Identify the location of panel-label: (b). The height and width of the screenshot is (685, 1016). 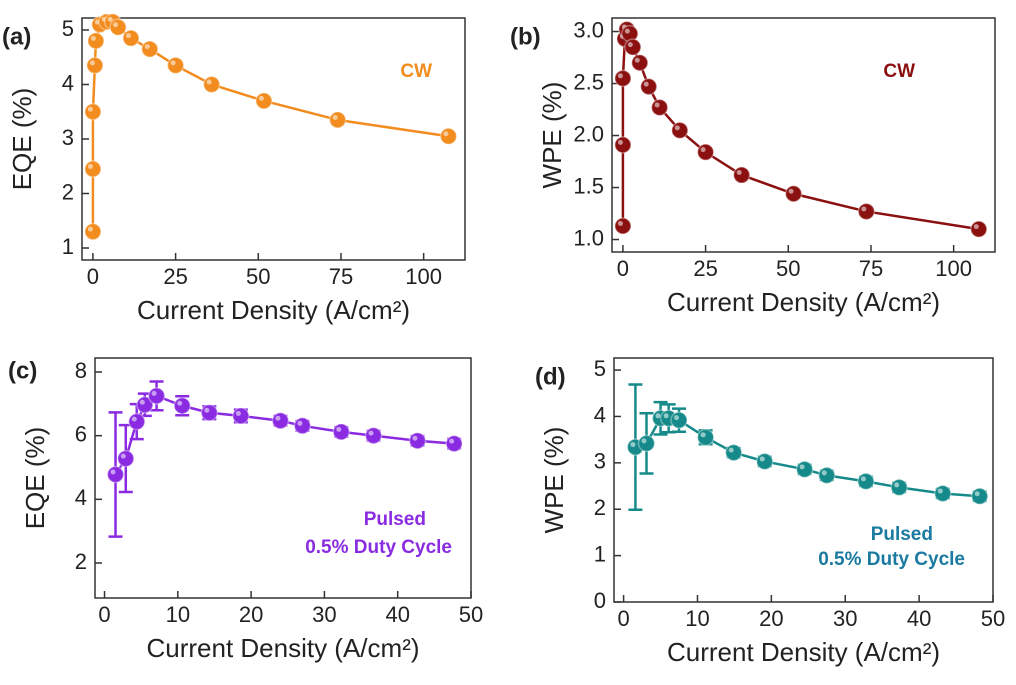
(525, 36).